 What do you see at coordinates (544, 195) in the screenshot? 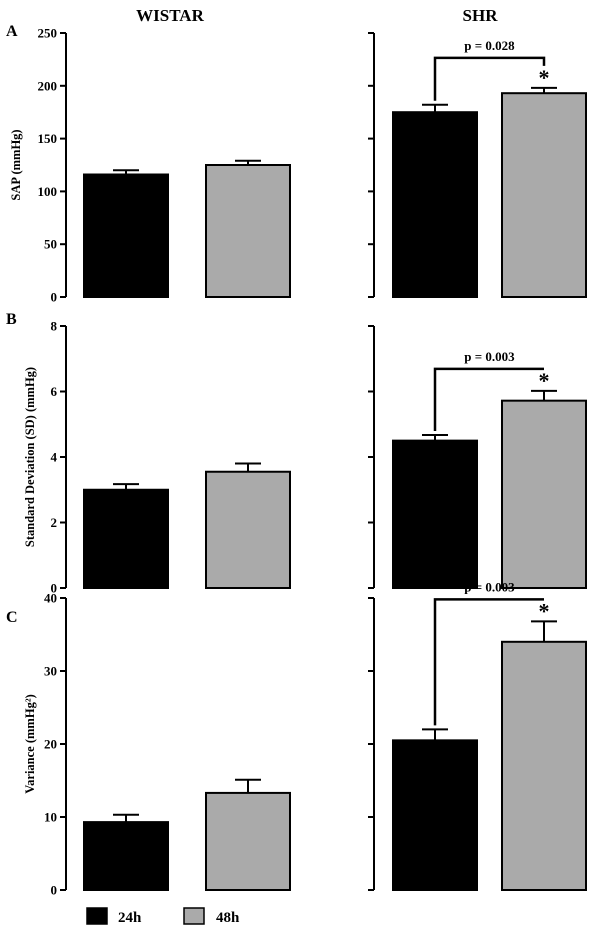
I see `bar-a-shr-48h` at bounding box center [544, 195].